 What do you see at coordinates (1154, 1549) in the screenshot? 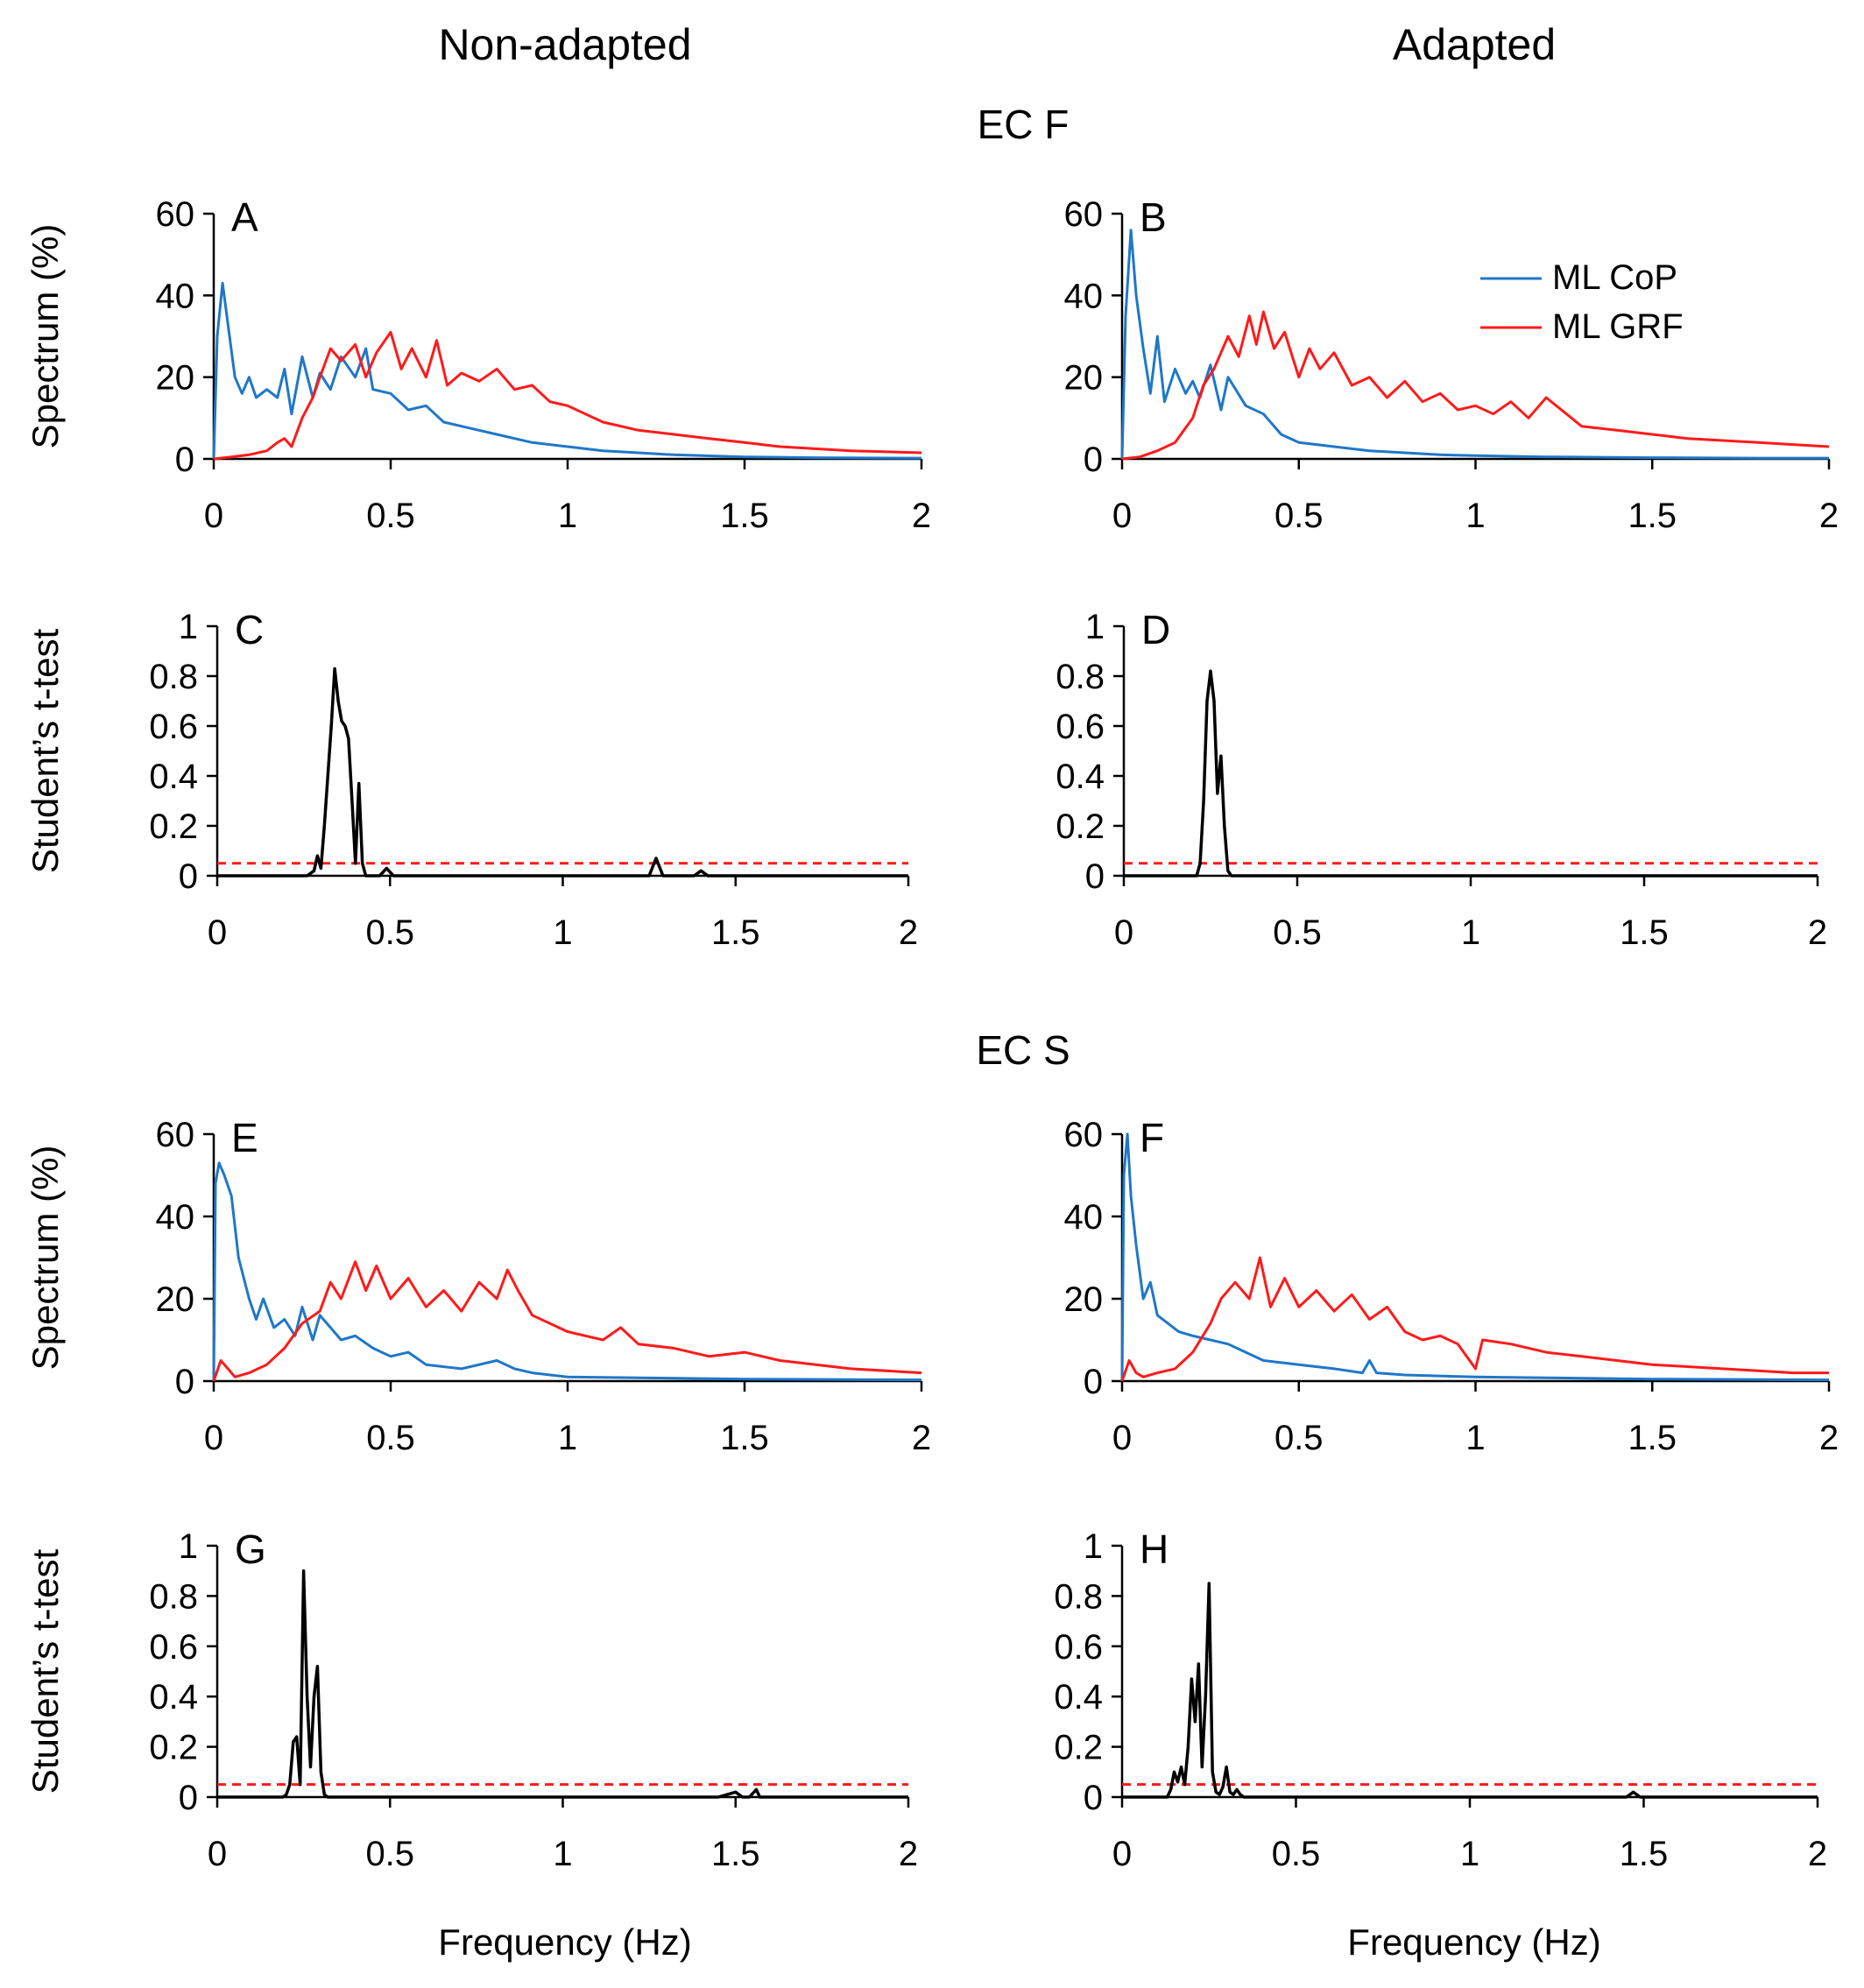
I see `panel-label: H` at bounding box center [1154, 1549].